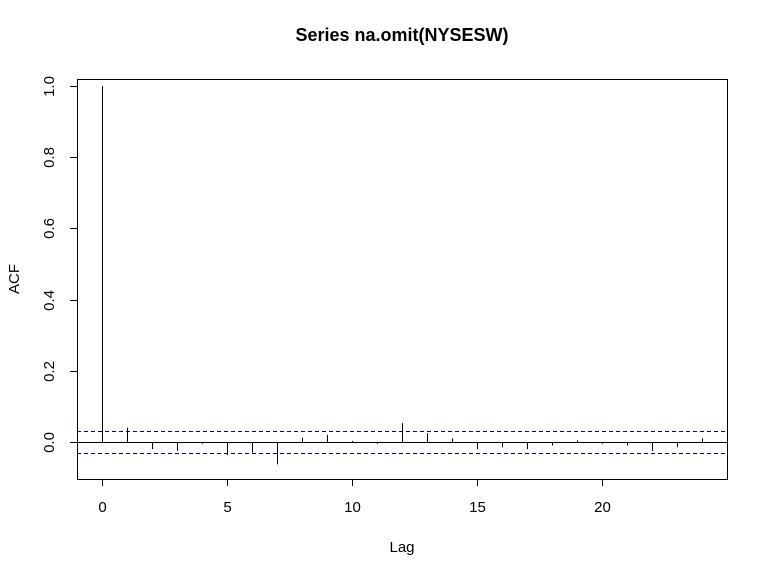 This screenshot has height=576, width=768. What do you see at coordinates (49, 300) in the screenshot?
I see `y-tick-label: 0.4` at bounding box center [49, 300].